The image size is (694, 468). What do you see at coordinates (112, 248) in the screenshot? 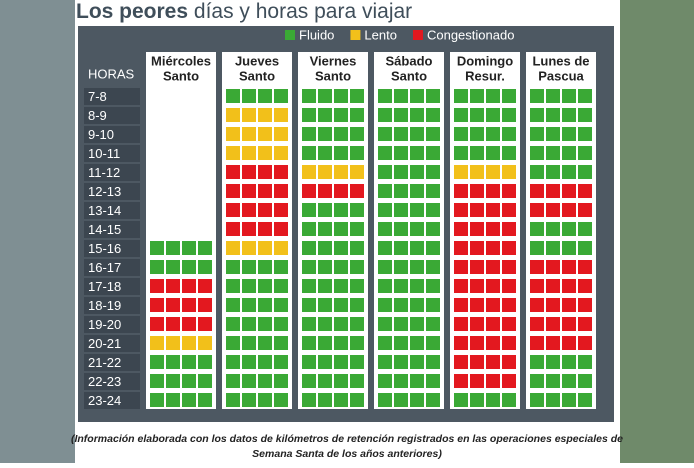
I see `hour-cell` at bounding box center [112, 248].